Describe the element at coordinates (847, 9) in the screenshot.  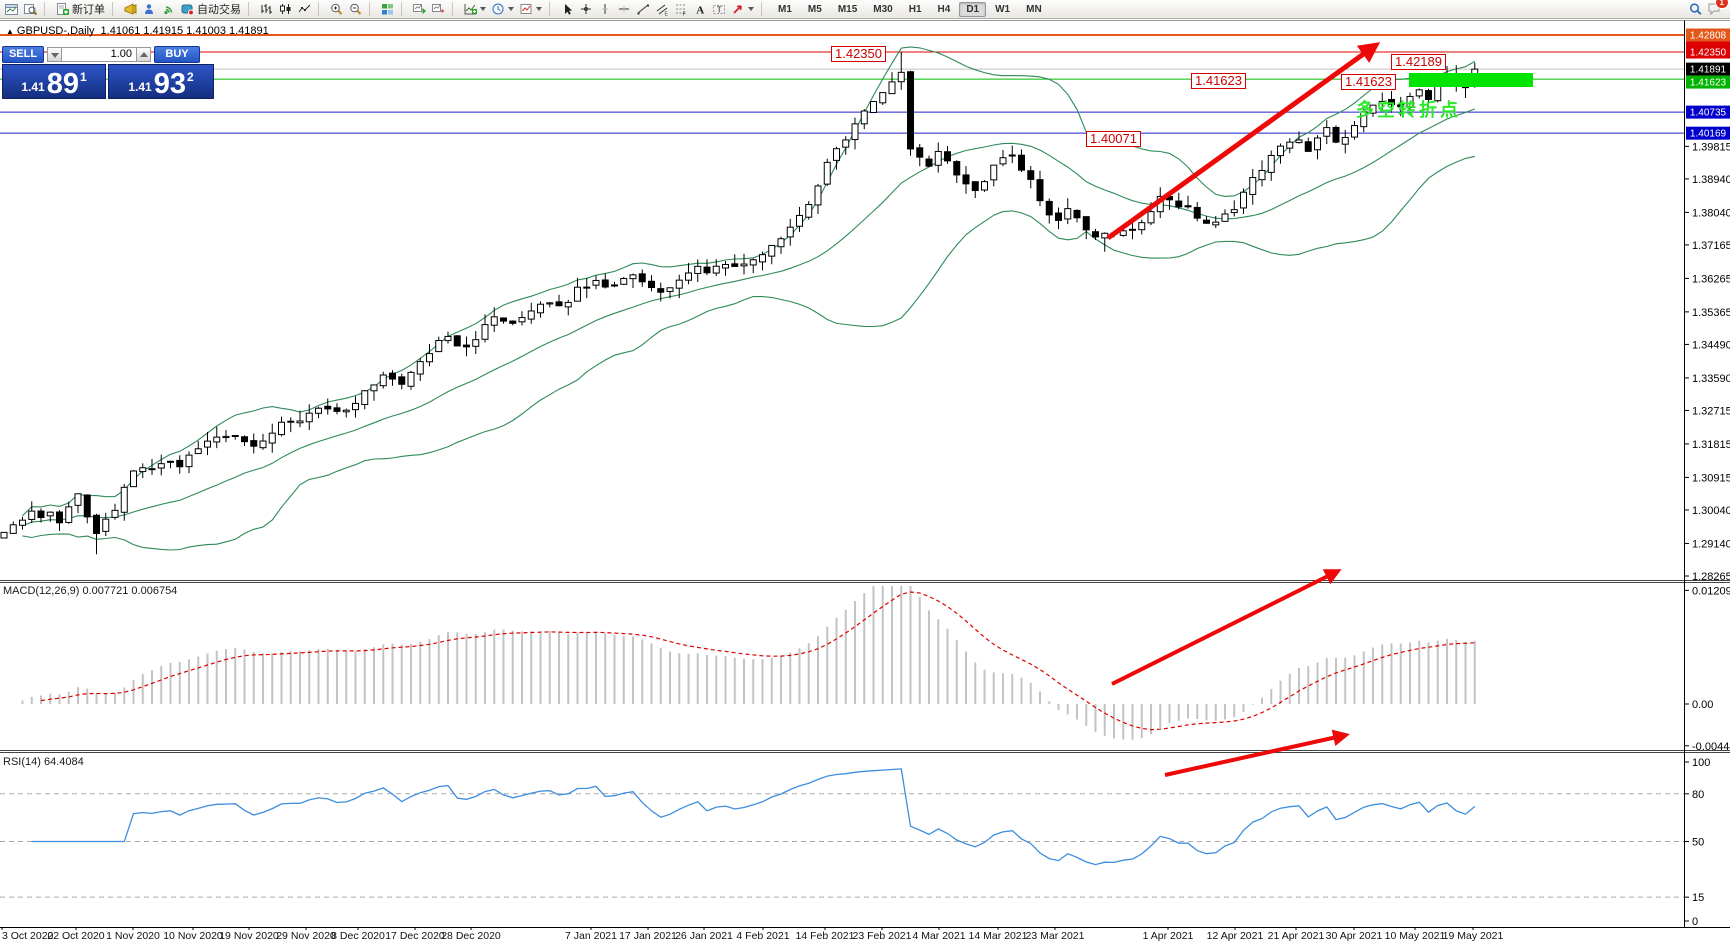
I see `timeframe-m15: M15` at that location.